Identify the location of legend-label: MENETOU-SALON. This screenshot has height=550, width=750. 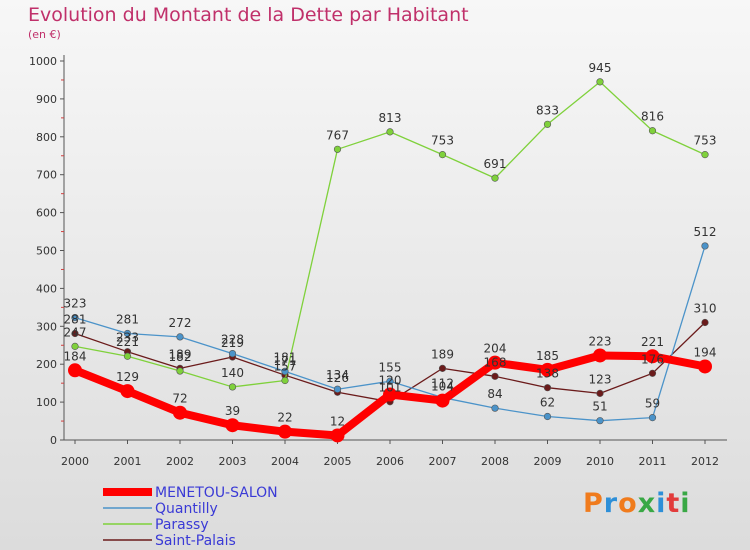
(216, 493).